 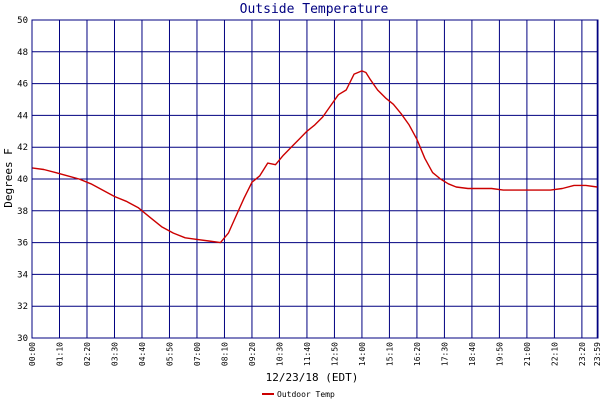 What do you see at coordinates (22, 339) in the screenshot?
I see `y-tick-label: 30` at bounding box center [22, 339].